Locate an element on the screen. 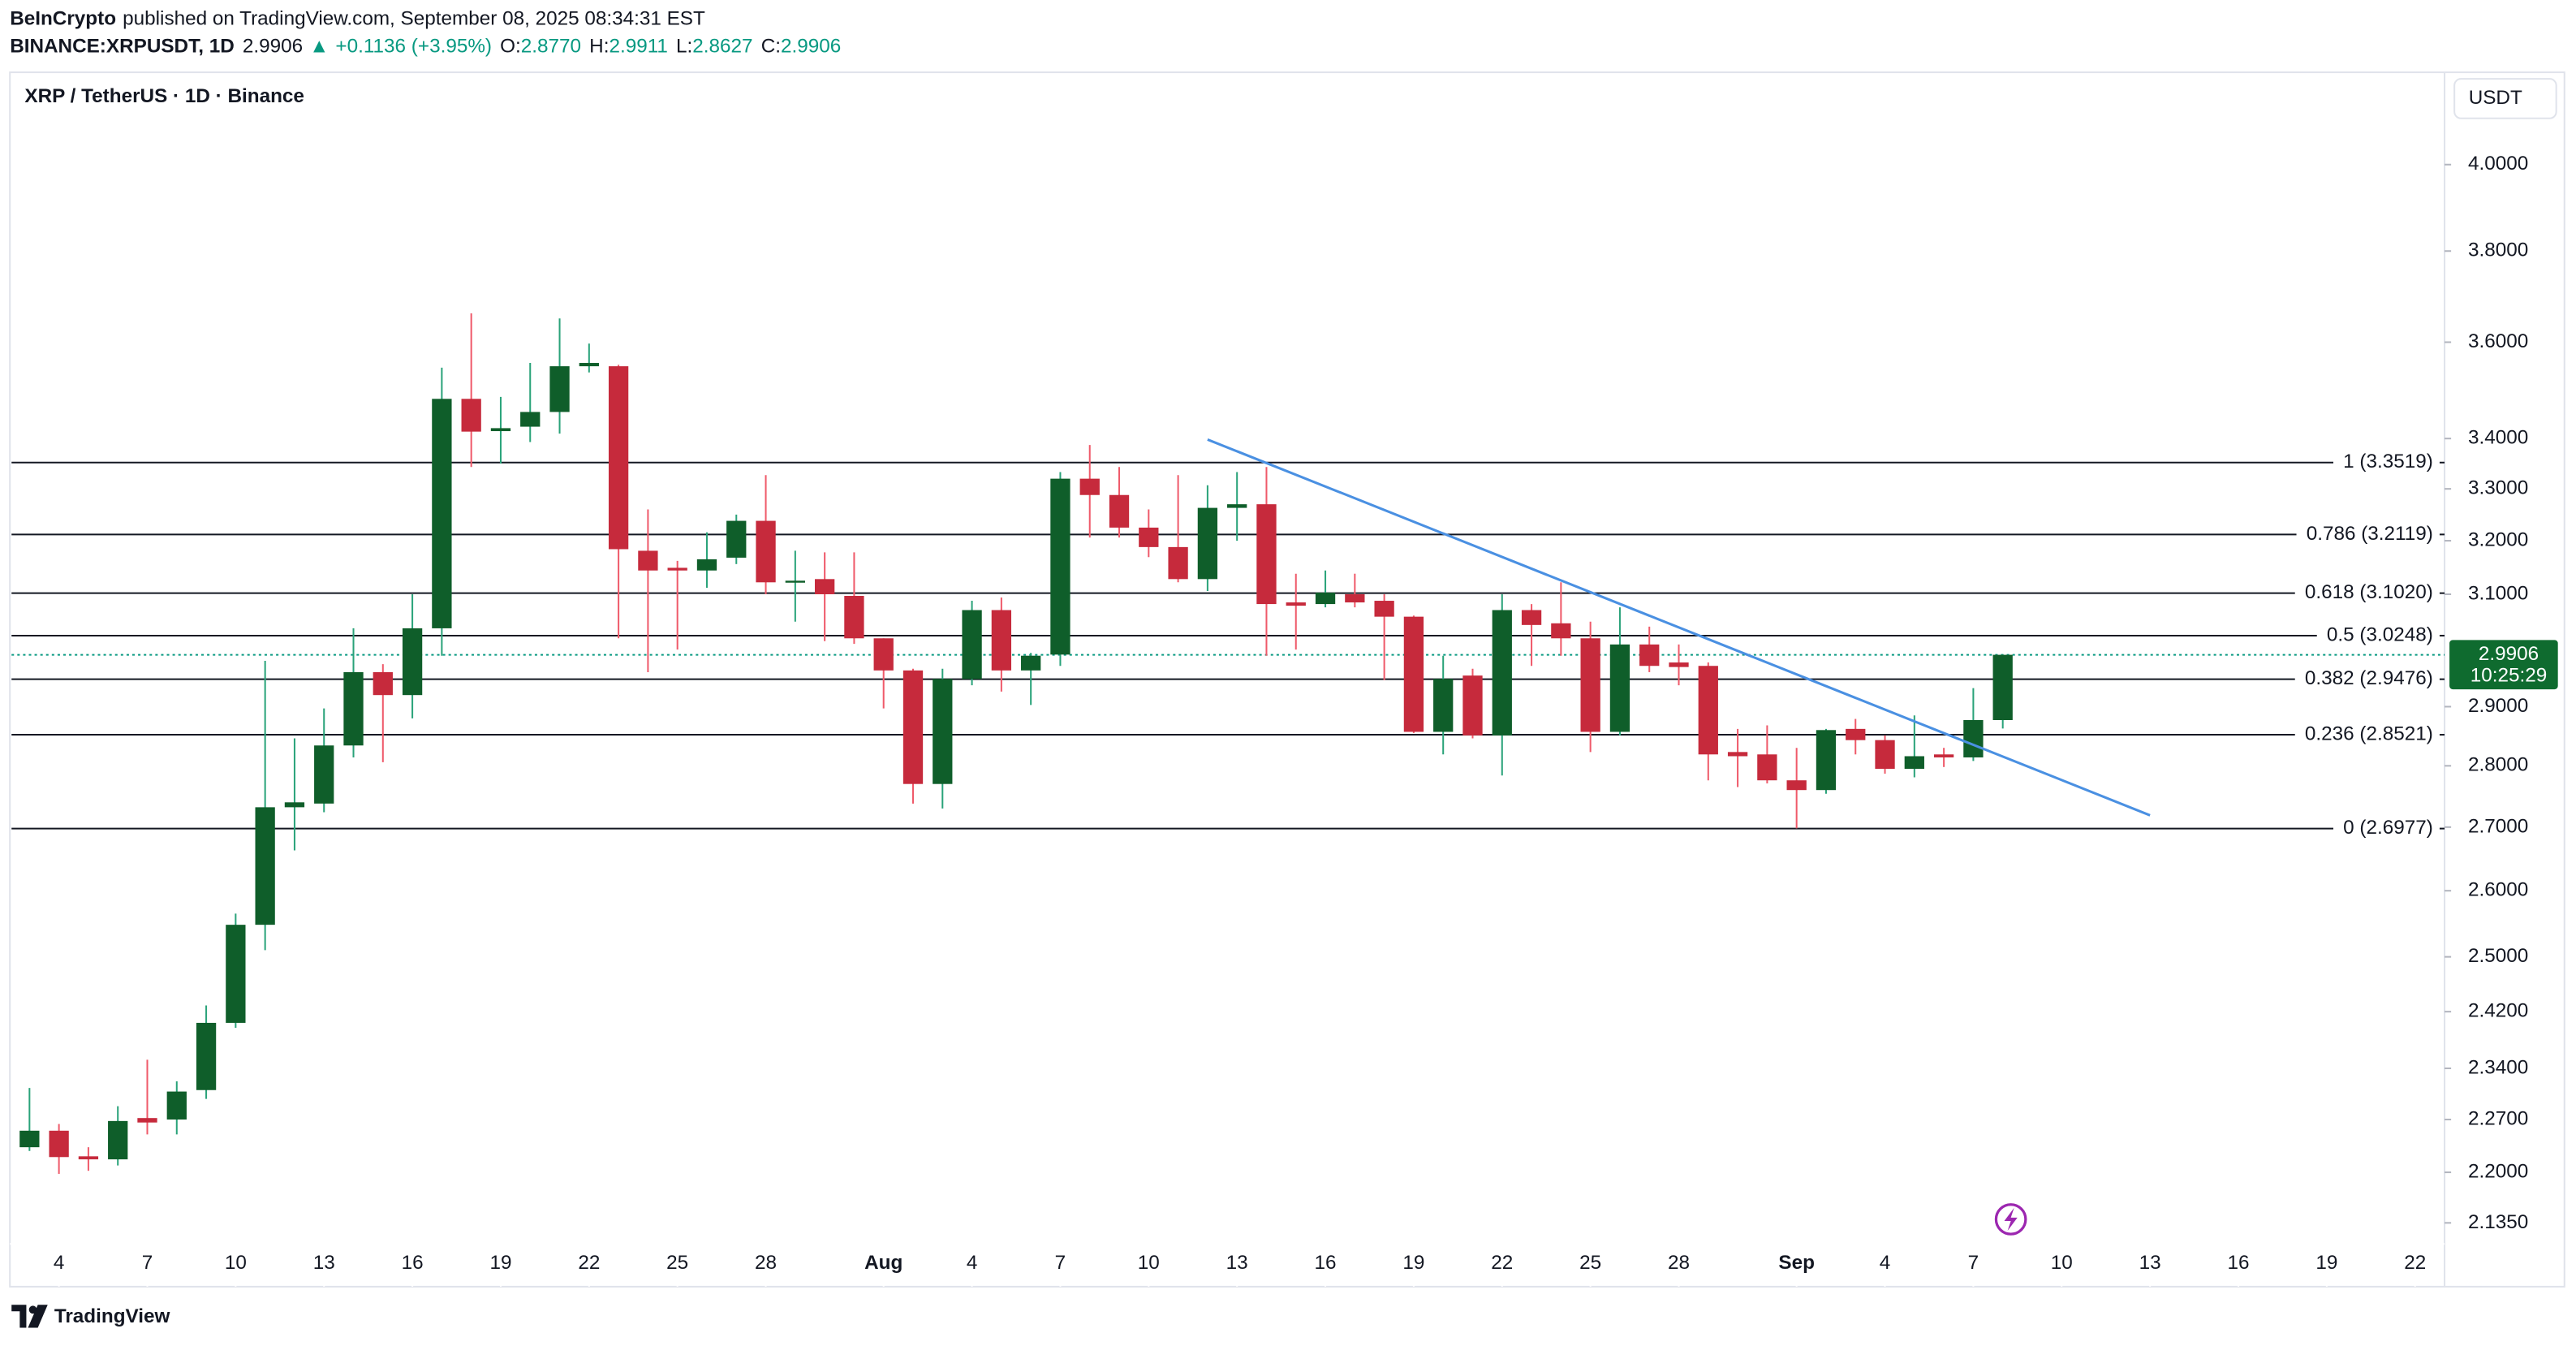  logo-text: TradingView is located at coordinates (112, 1316).